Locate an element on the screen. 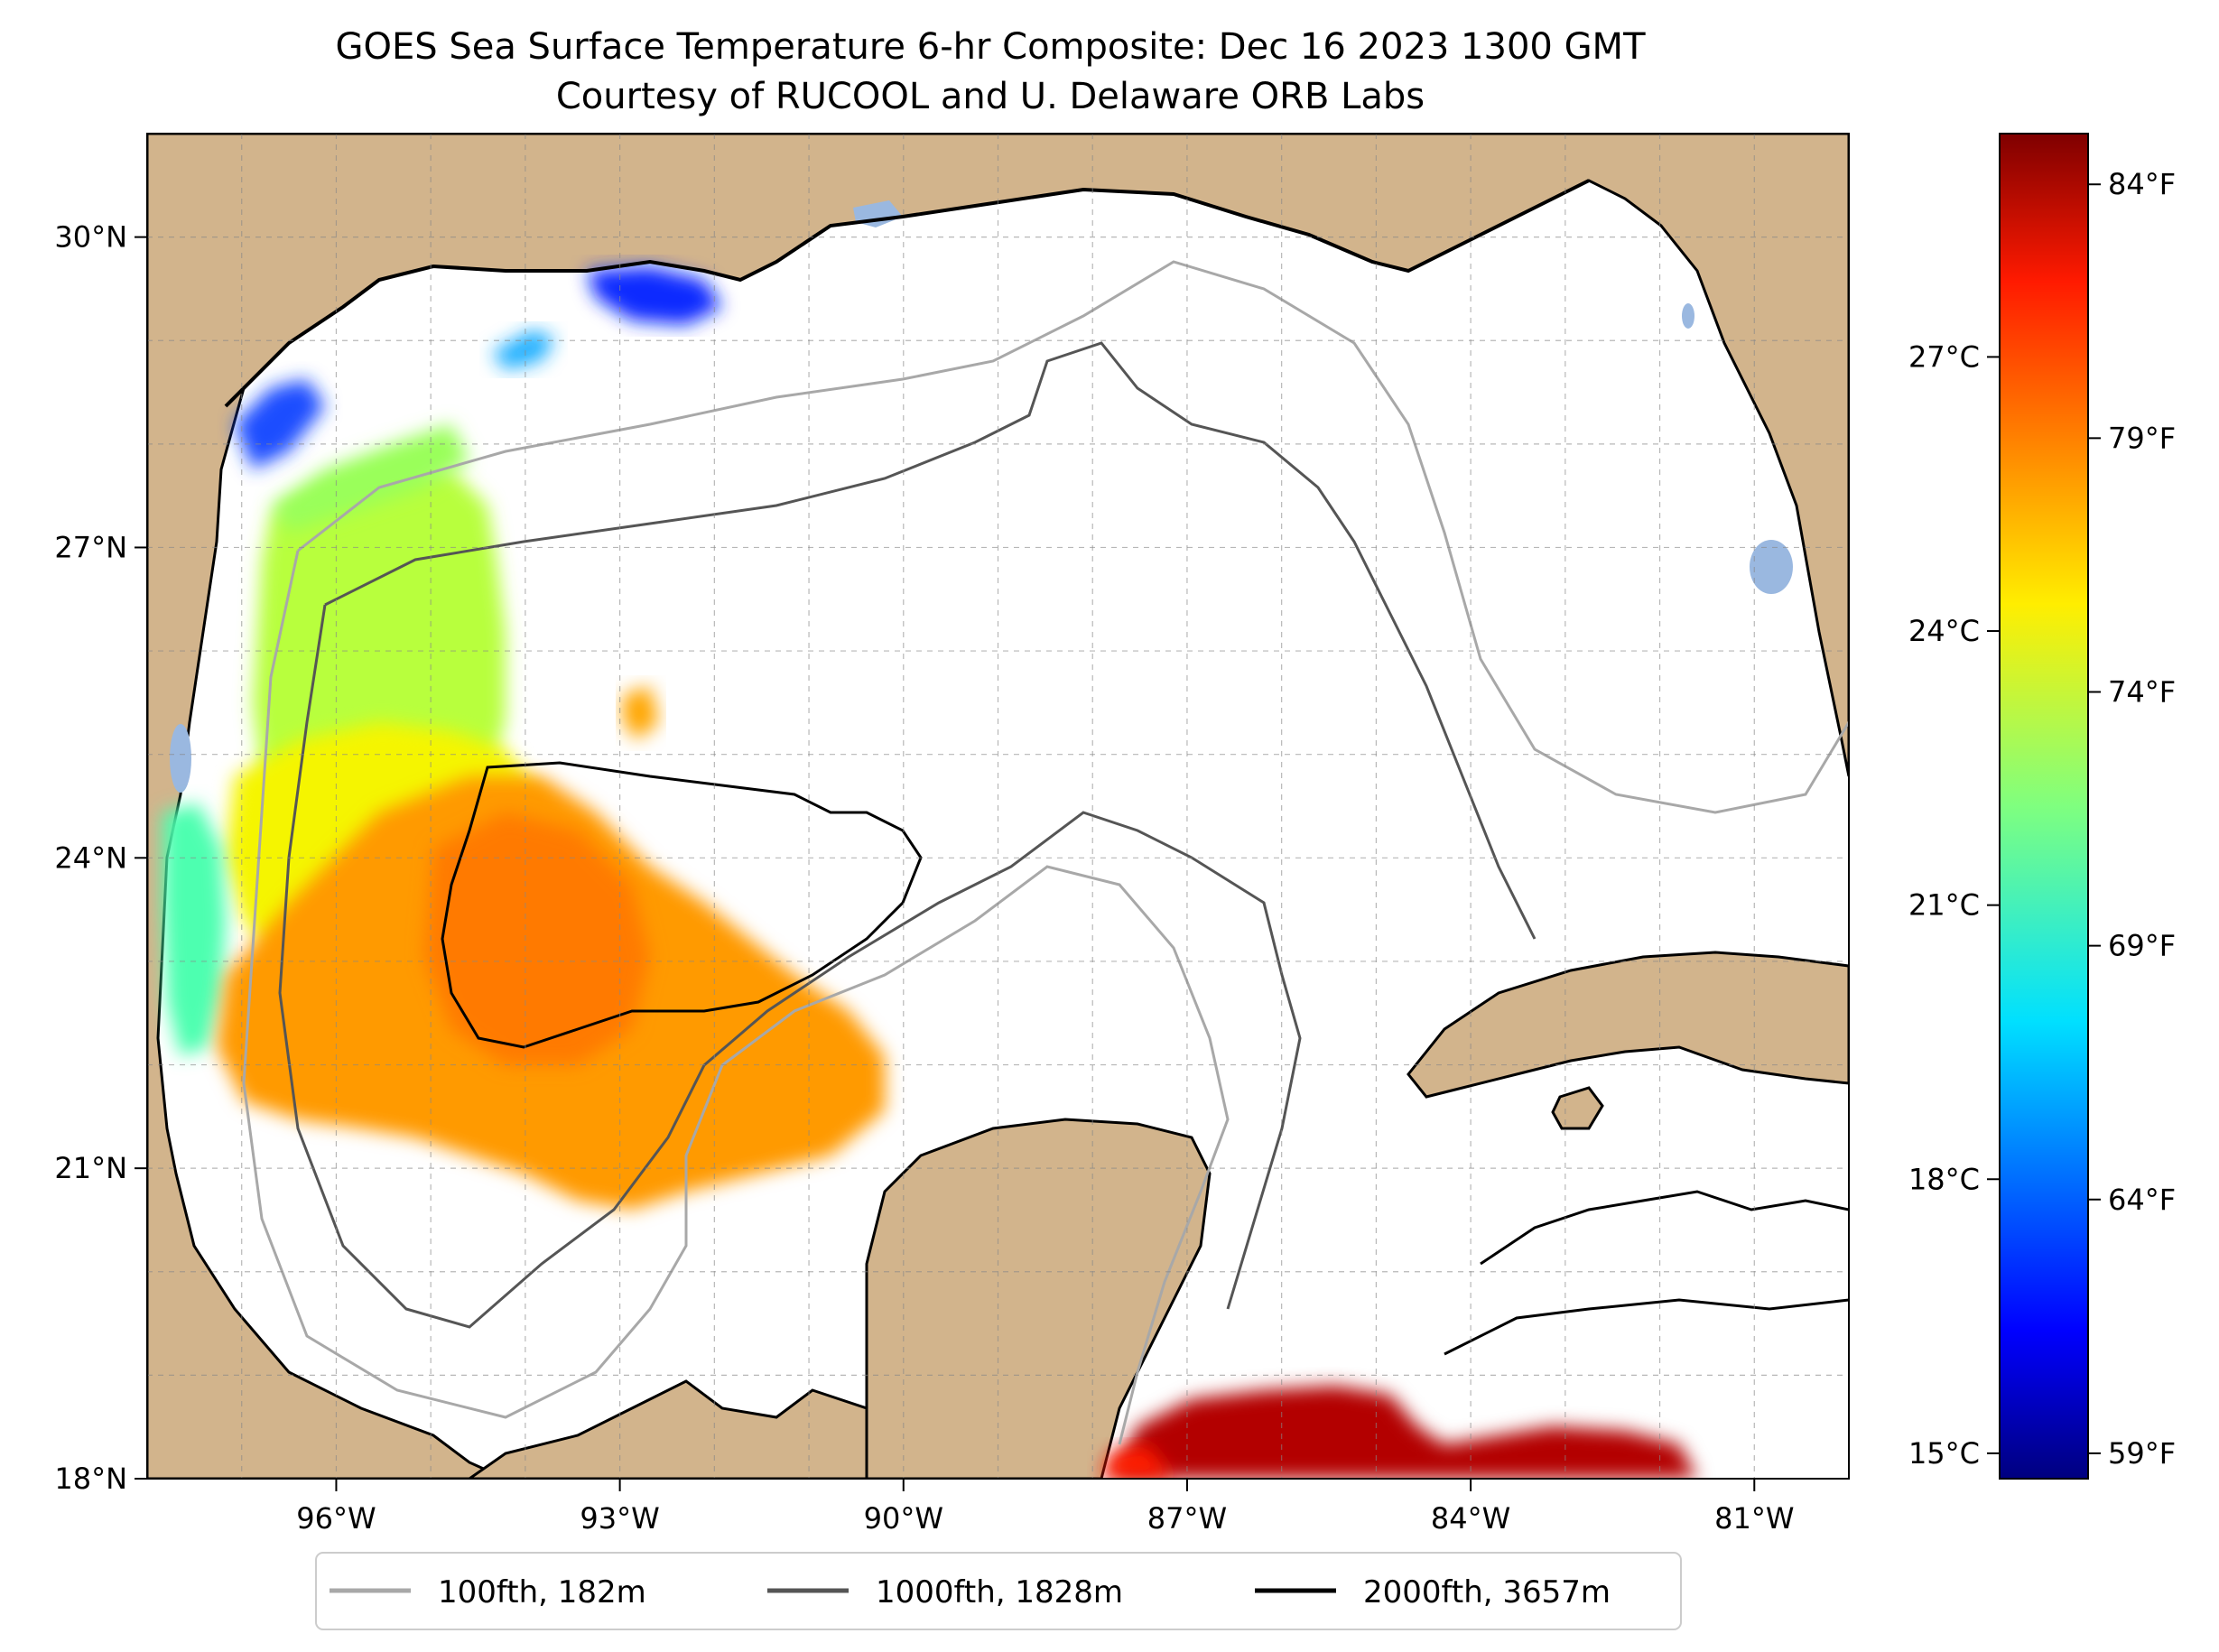 The height and width of the screenshot is (1652, 2219). sst-patch-north-cyan is located at coordinates (523, 349).